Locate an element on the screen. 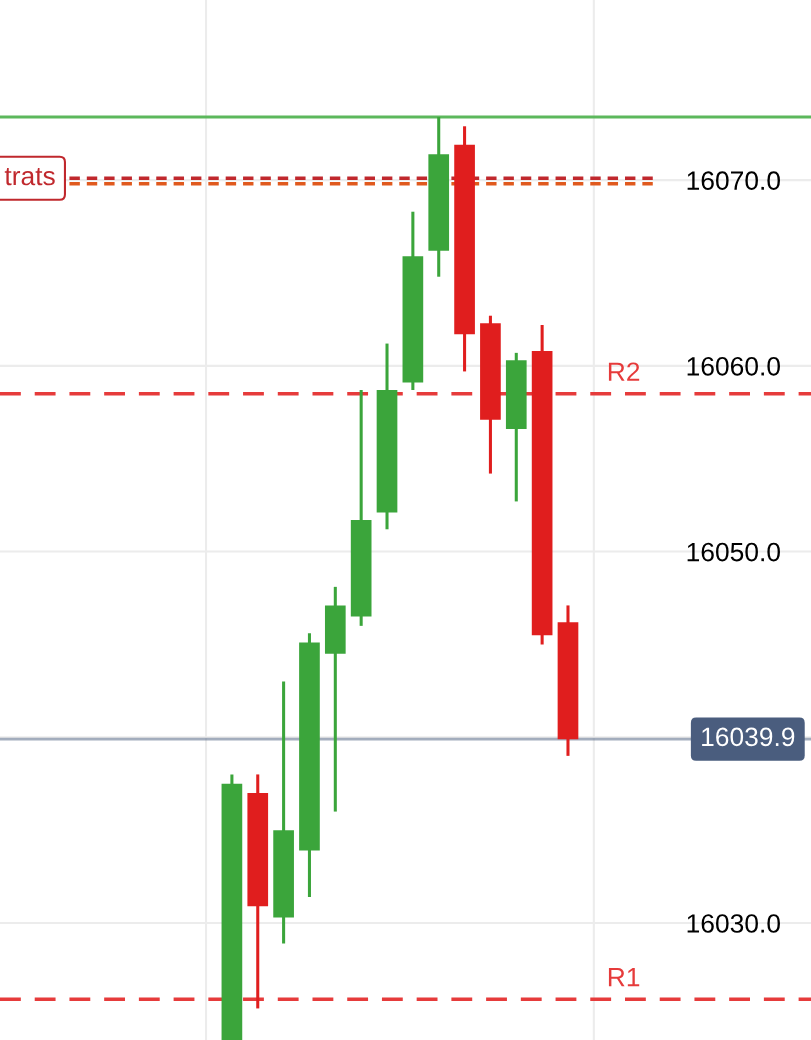 The width and height of the screenshot is (811, 1040). ref-line-label: 16039.9 is located at coordinates (748, 737).